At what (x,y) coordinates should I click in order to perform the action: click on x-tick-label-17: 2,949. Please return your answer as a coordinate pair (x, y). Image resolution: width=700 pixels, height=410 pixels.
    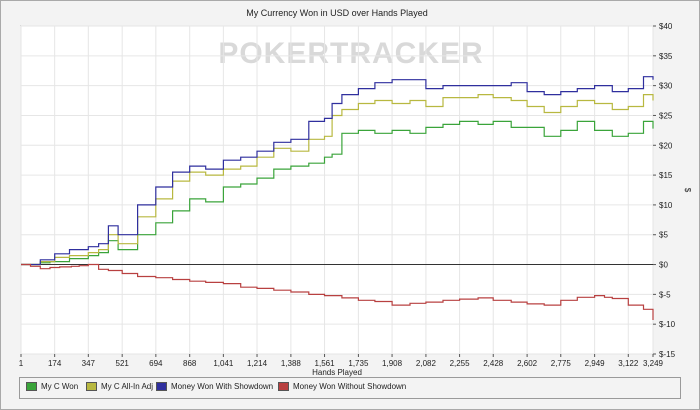
    Looking at the image, I should click on (595, 363).